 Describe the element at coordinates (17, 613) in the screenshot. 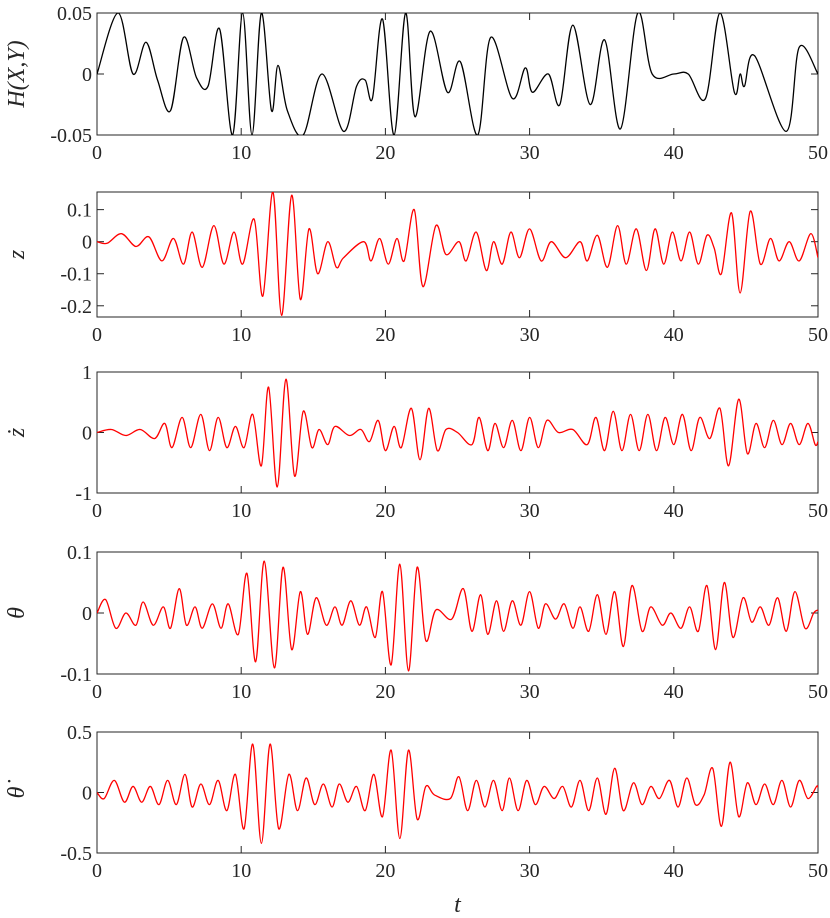

I see `y-axis-label: θ` at that location.